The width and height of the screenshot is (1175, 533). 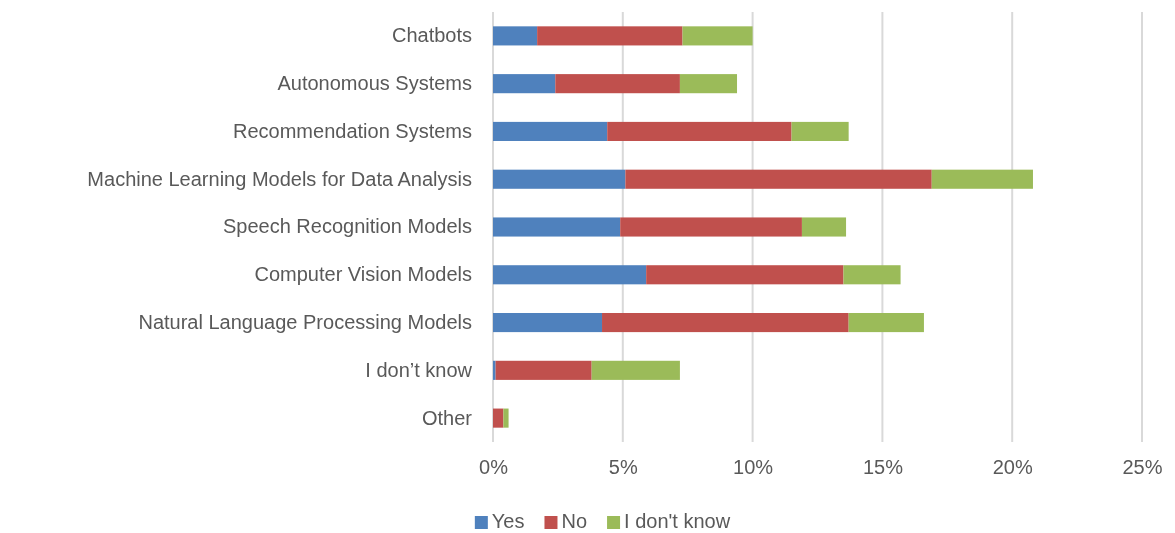 I want to click on x-tick-label: 5%, so click(x=623, y=467).